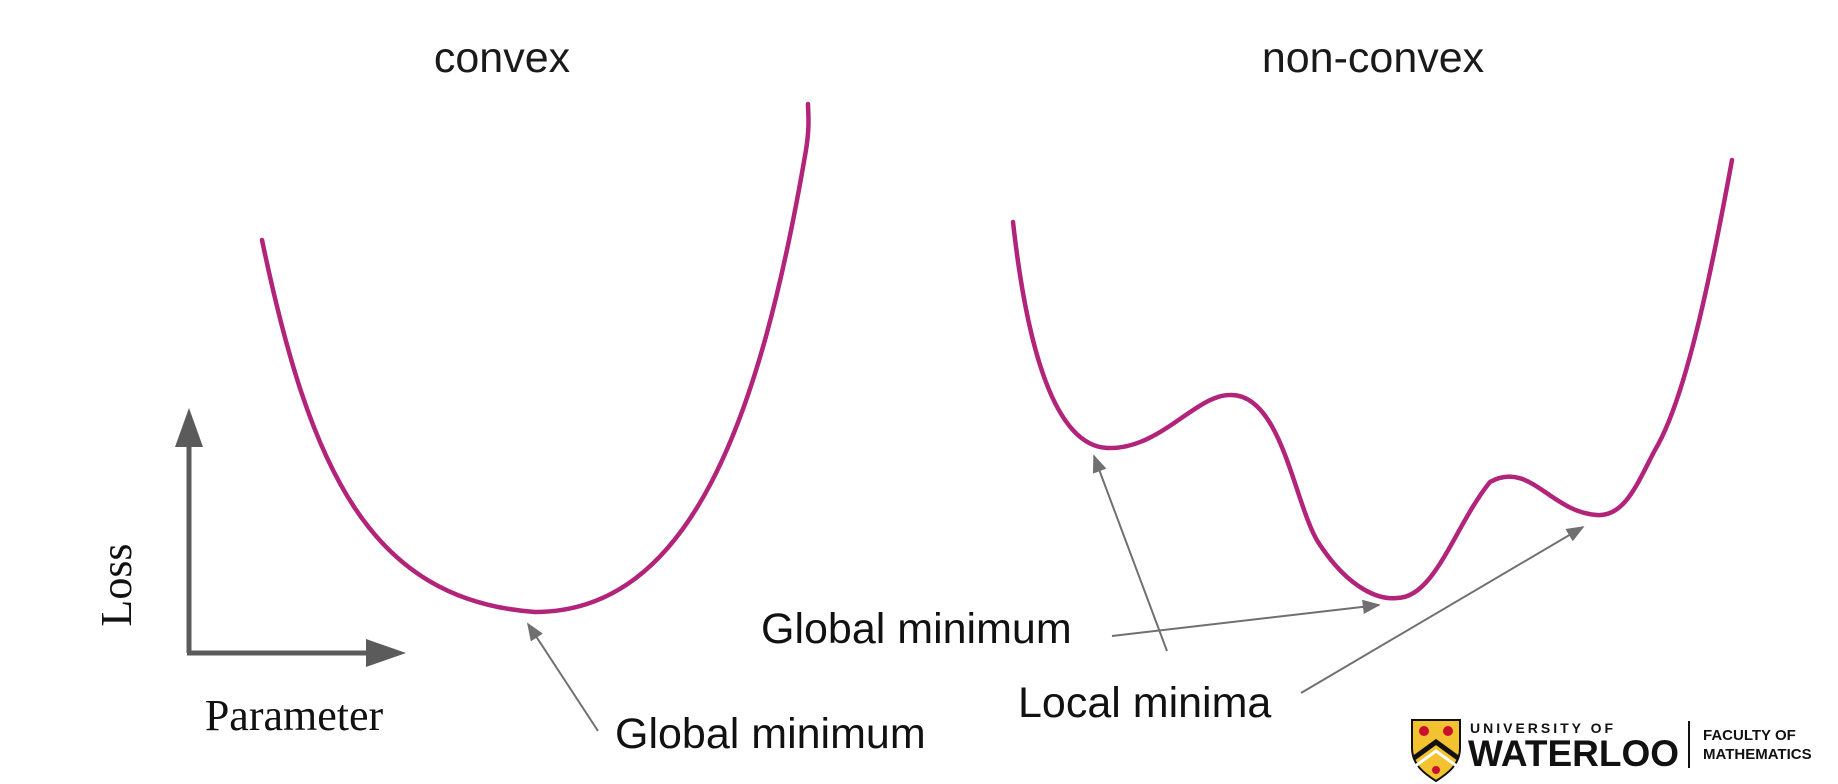  Describe the element at coordinates (386, 653) in the screenshot. I see `parameter-axis-arrowhead` at that location.